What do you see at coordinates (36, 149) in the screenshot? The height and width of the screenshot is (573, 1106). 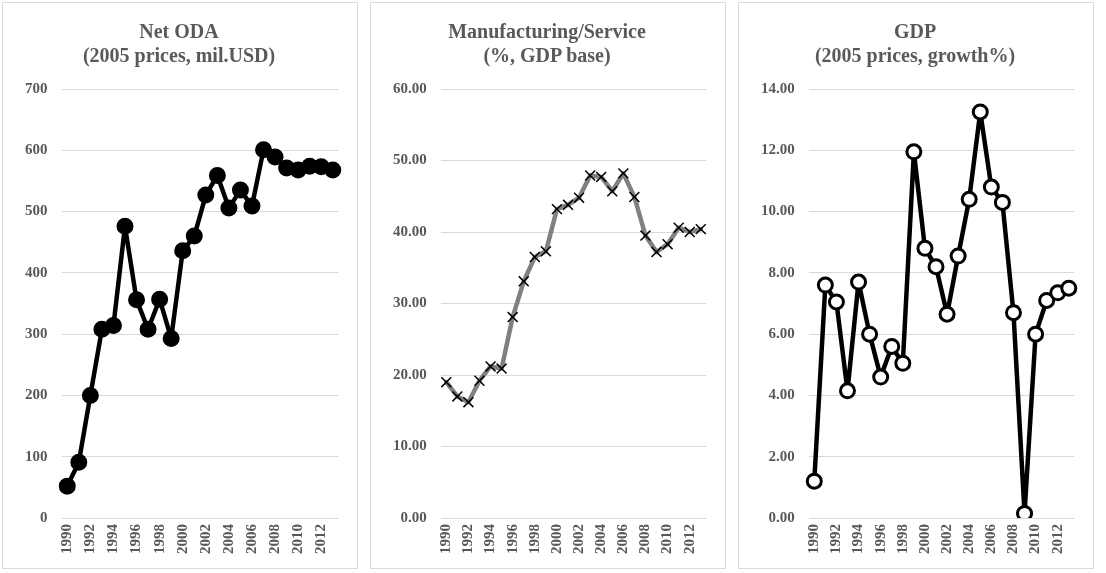 I see `y-tick-label: 600` at bounding box center [36, 149].